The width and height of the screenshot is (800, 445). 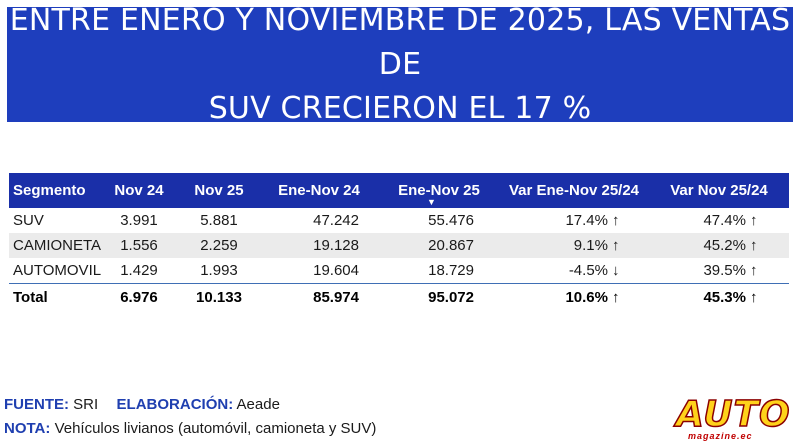 I want to click on title-line-2: SUV CRECIERON EL 17 %, so click(x=400, y=108).